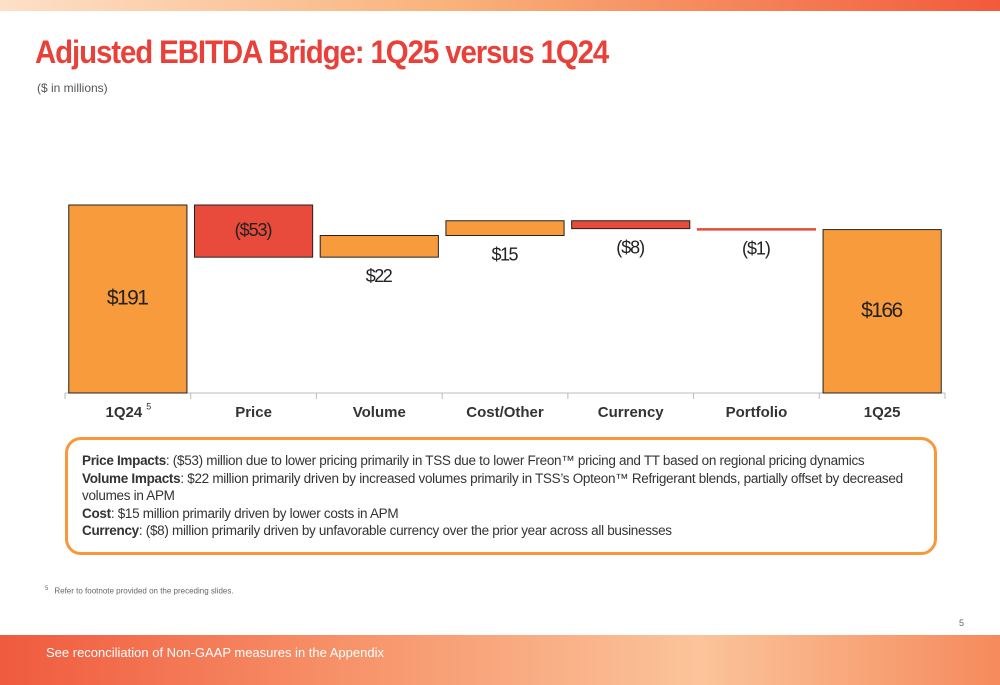 This screenshot has width=1000, height=685. Describe the element at coordinates (253, 412) in the screenshot. I see `x-tick-label: Price` at that location.